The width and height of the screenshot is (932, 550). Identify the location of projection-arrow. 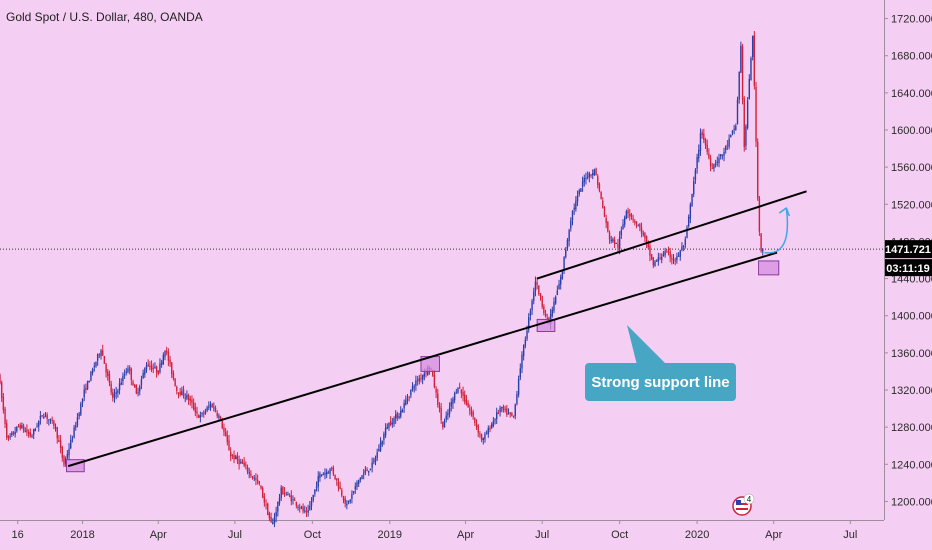
(776, 230).